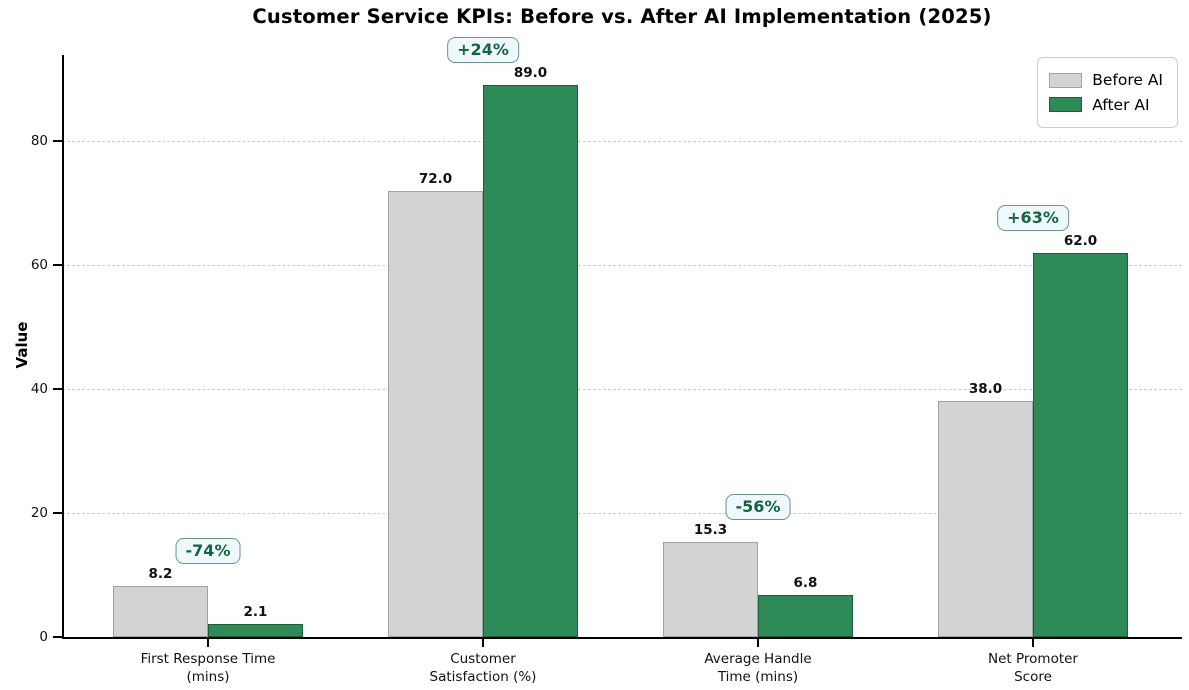  What do you see at coordinates (1121, 104) in the screenshot?
I see `legend-label-after-ai: After AI` at bounding box center [1121, 104].